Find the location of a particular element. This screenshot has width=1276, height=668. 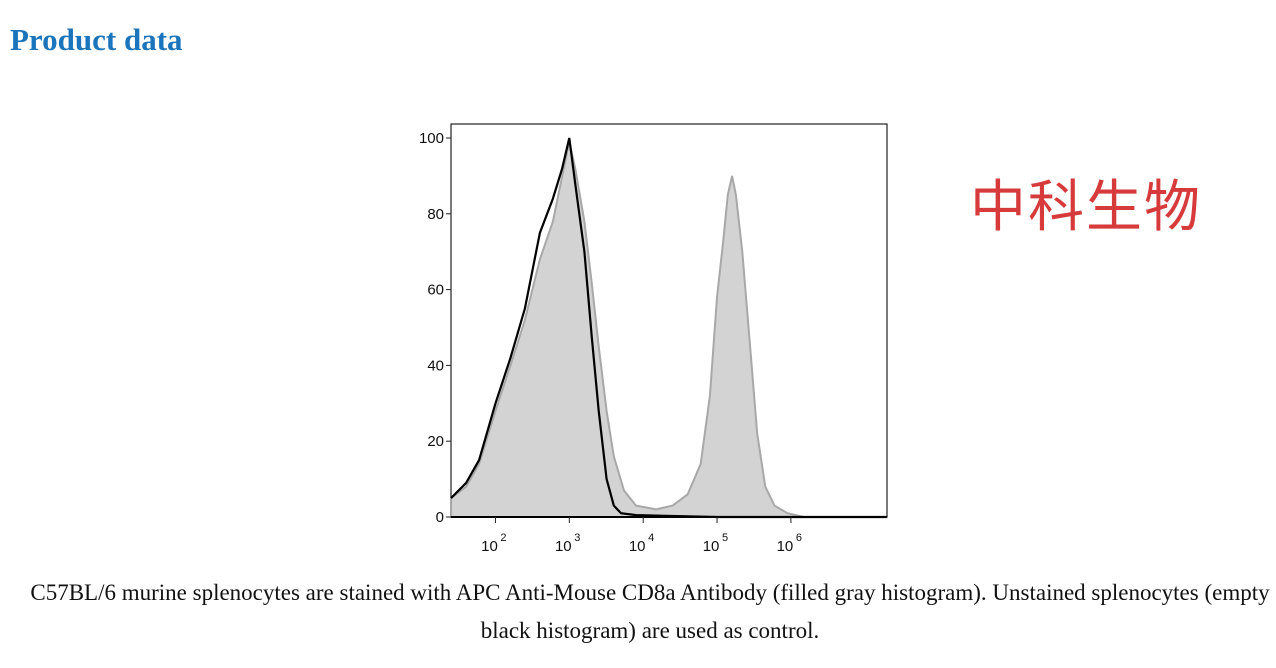

x-tick-exponent: 5 is located at coordinates (725, 538).